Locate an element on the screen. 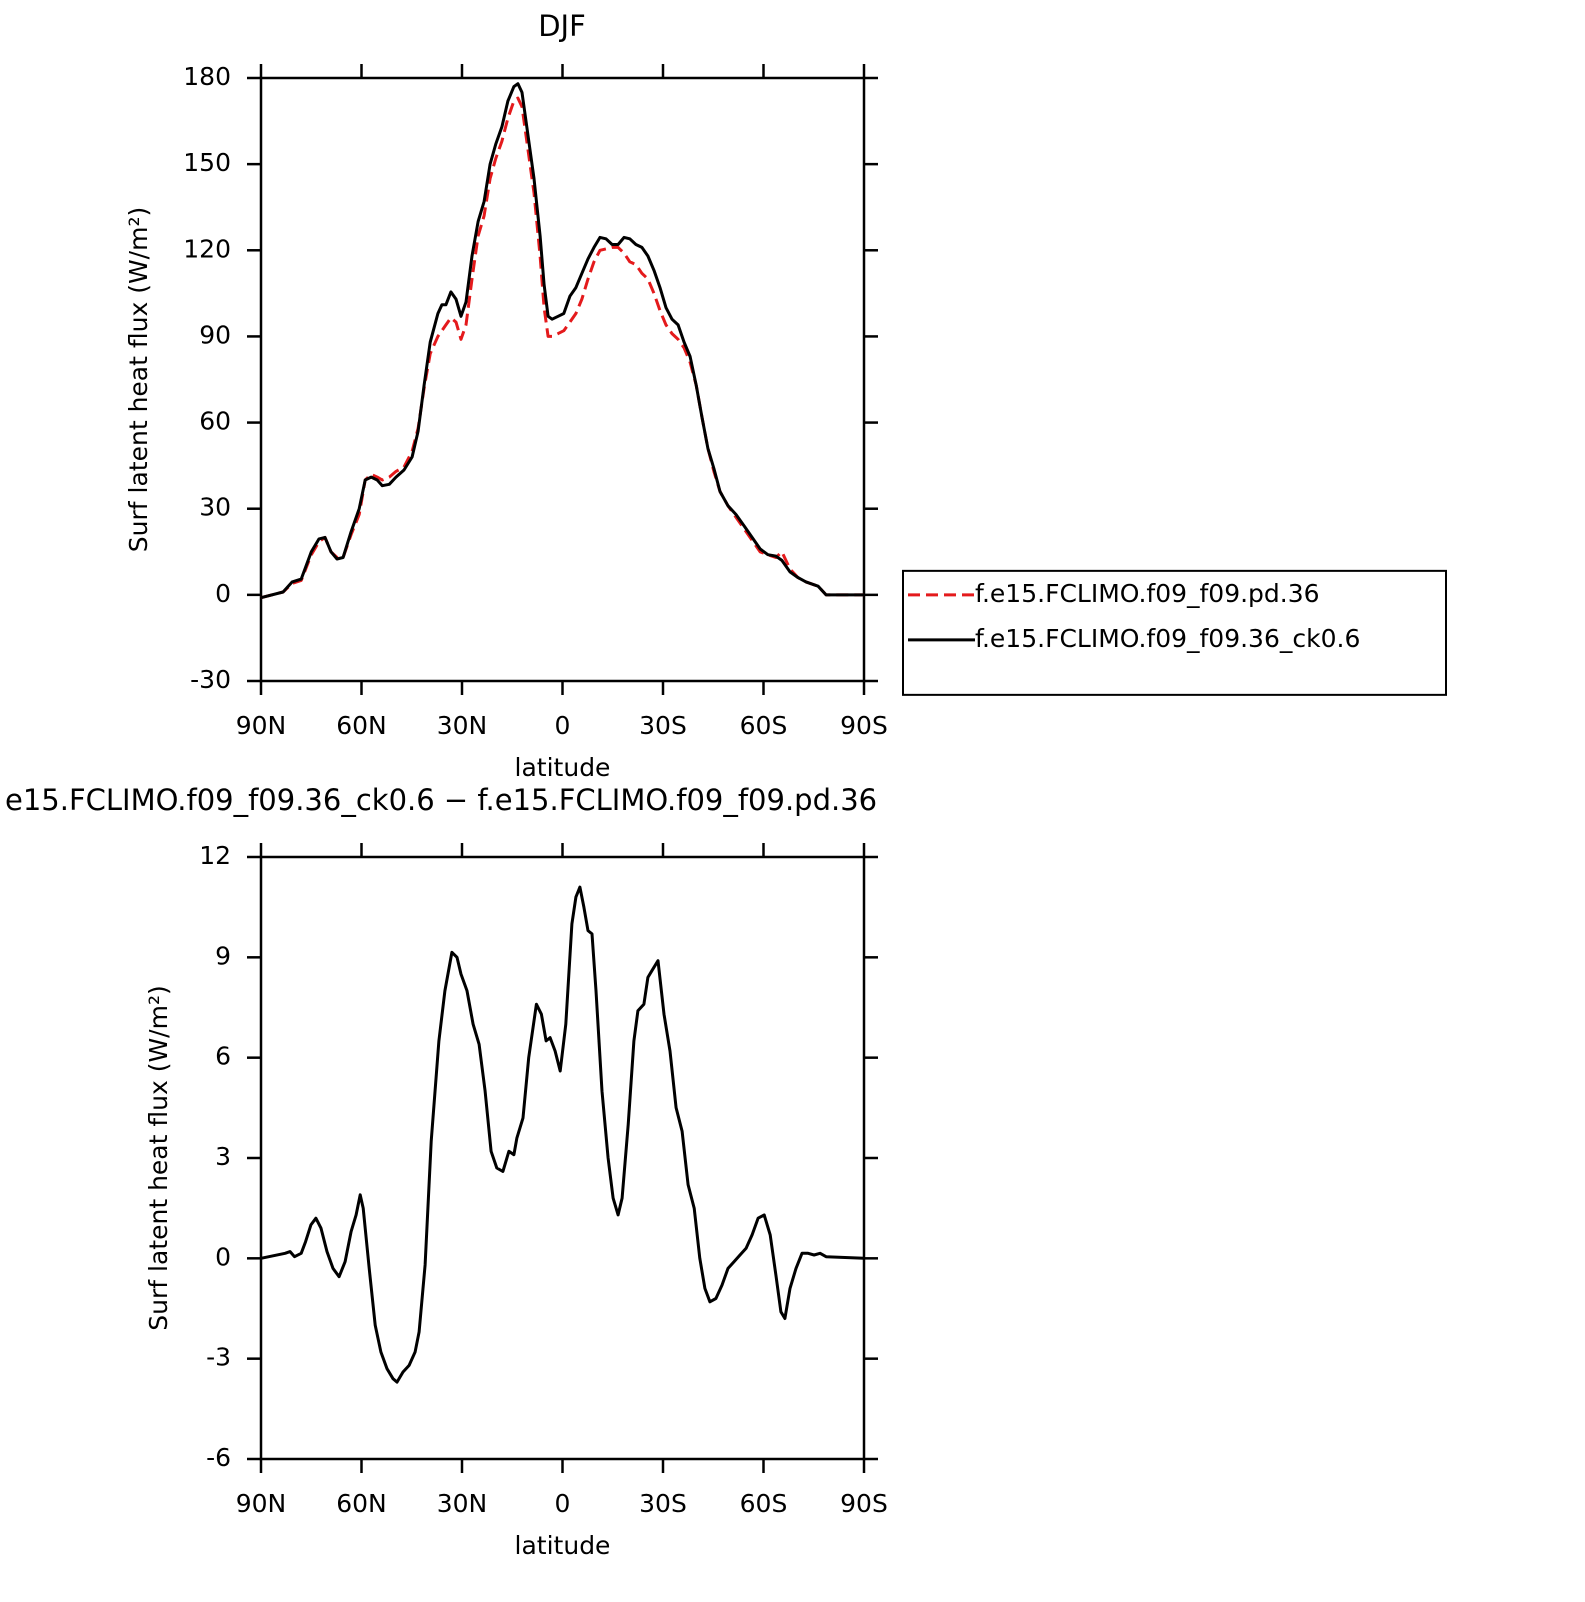  y-tick-label: 90 is located at coordinates (215, 334).